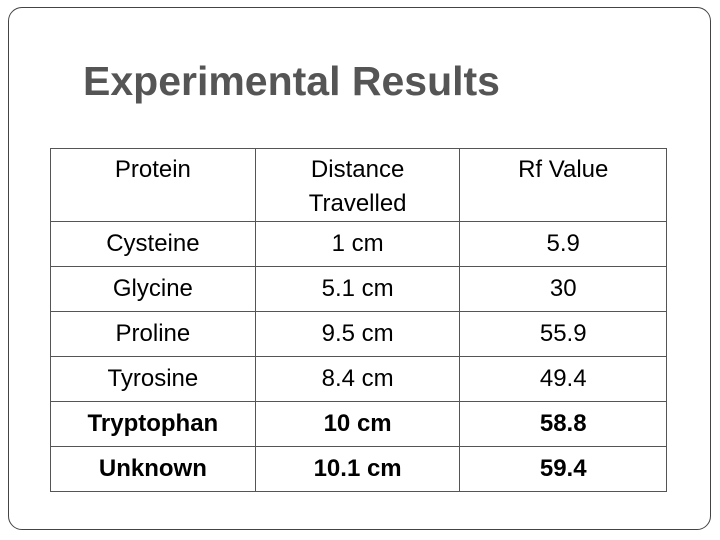 The width and height of the screenshot is (720, 540). I want to click on table-cell: 9.5 cm, so click(357, 334).